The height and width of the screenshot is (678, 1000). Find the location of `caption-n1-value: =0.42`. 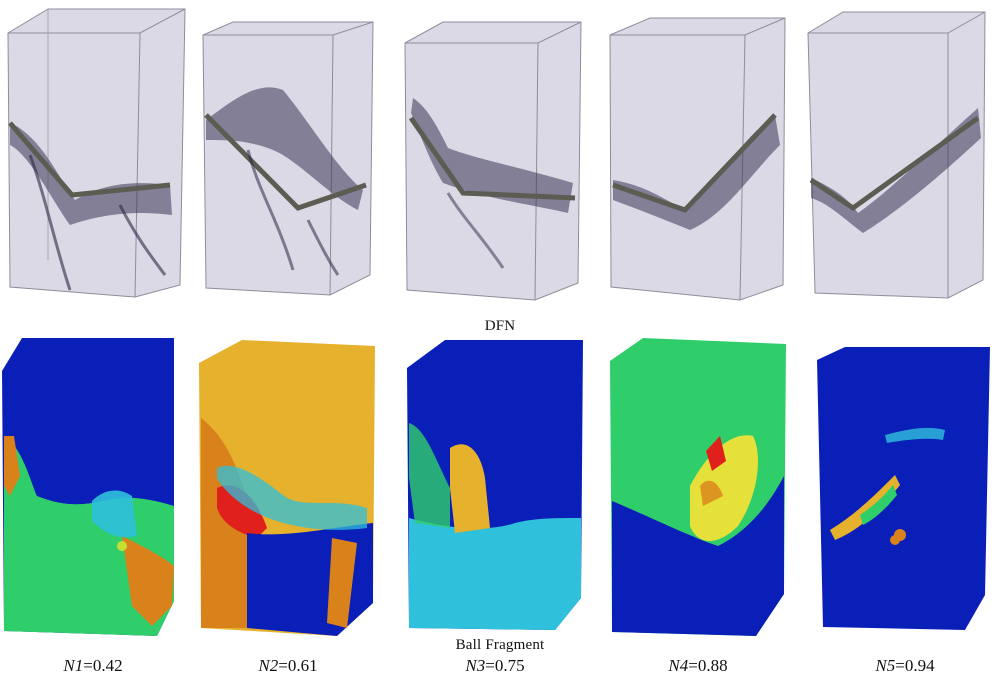

caption-n1-value: =0.42 is located at coordinates (103, 665).